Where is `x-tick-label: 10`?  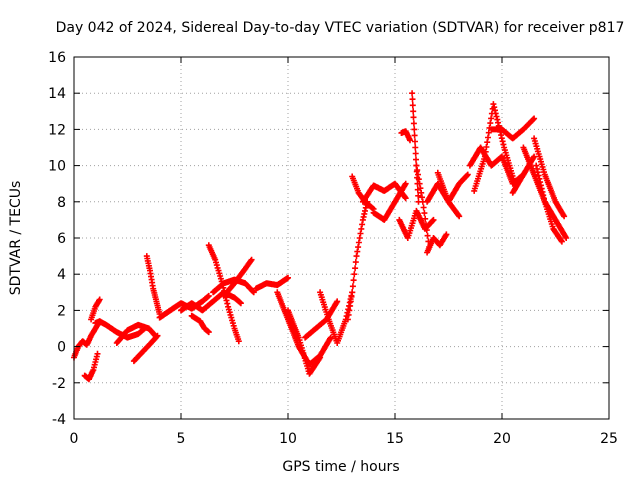
x-tick-label: 10 is located at coordinates (288, 439).